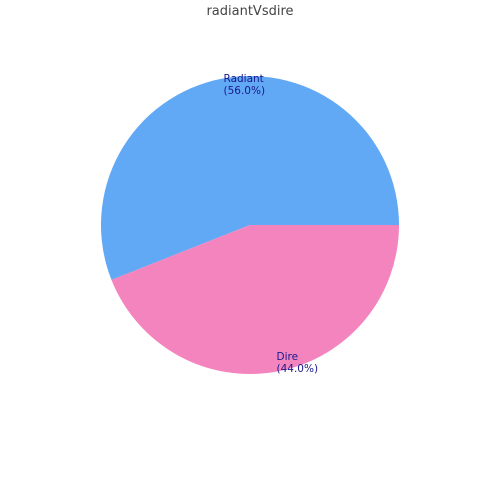 This screenshot has height=500, width=500. What do you see at coordinates (245, 85) in the screenshot?
I see `slice-label-radiant: Radiant (56.0%)` at bounding box center [245, 85].